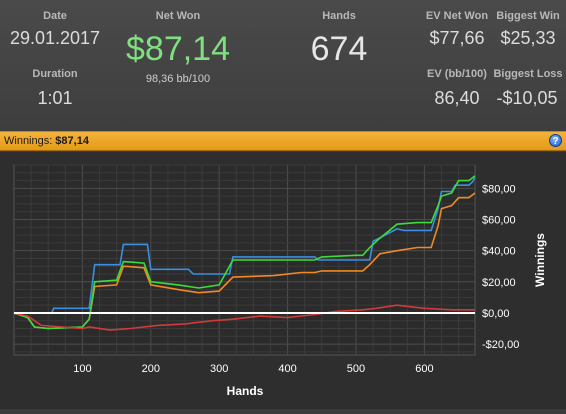 Image resolution: width=566 pixels, height=414 pixels. I want to click on x-axis-label: Hands, so click(245, 391).